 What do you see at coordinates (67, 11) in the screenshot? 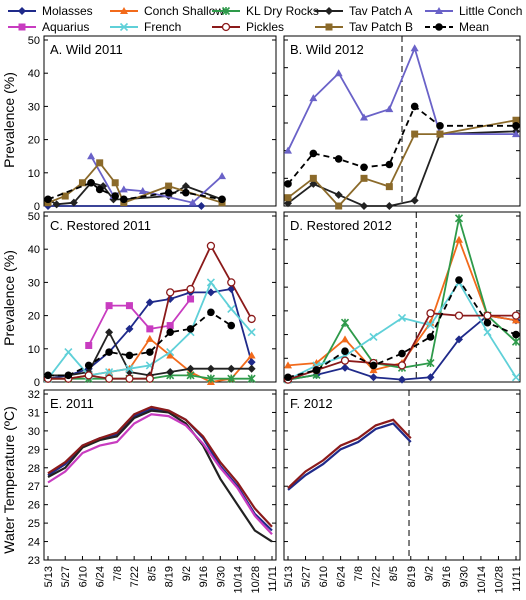
I see `legend-label-molasses: Molasses` at bounding box center [67, 11].